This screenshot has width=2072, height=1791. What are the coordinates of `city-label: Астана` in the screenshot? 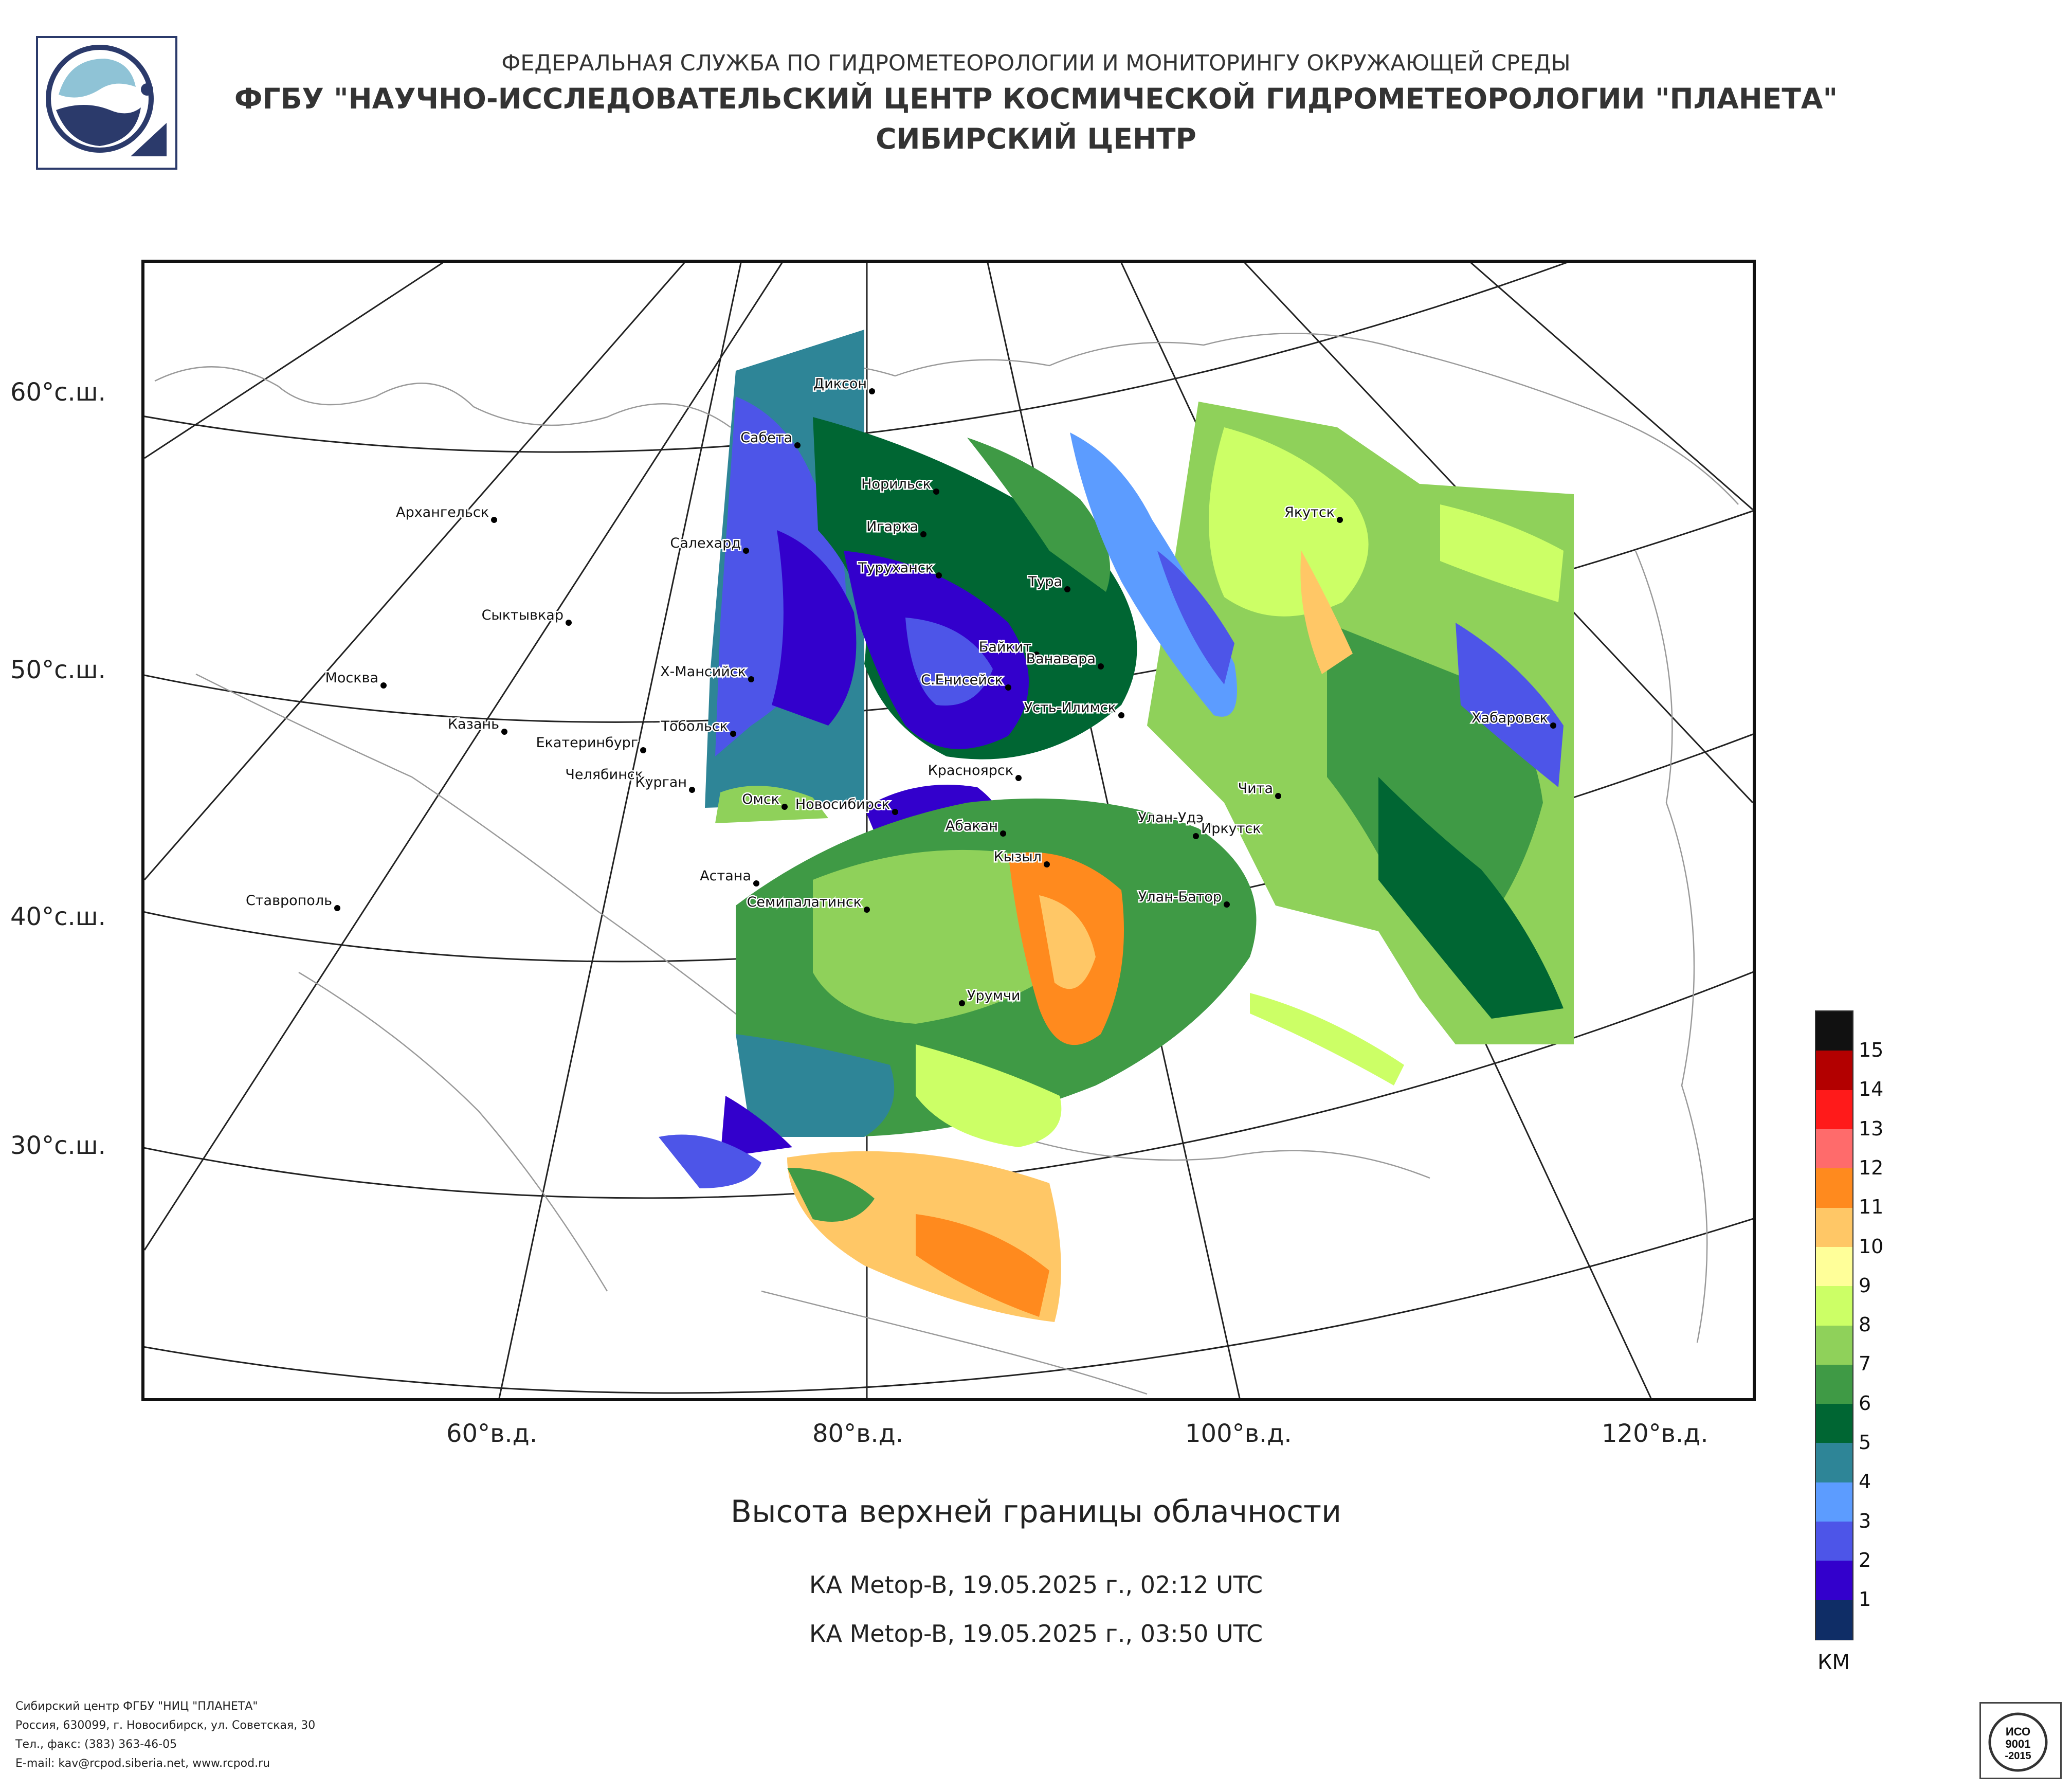 It's located at (725, 876).